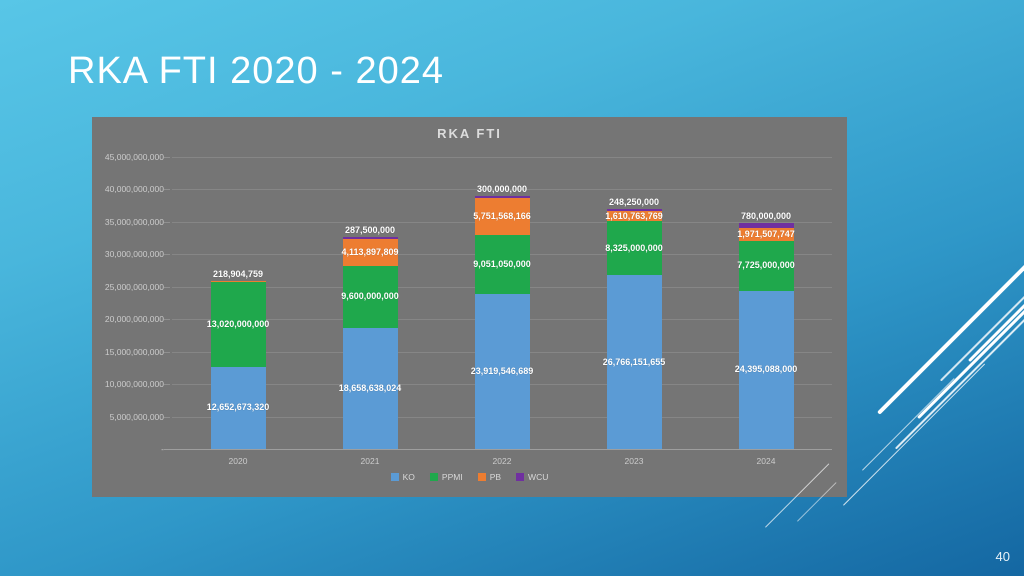 This screenshot has height=576, width=1024. I want to click on legend-item: KO, so click(402, 477).